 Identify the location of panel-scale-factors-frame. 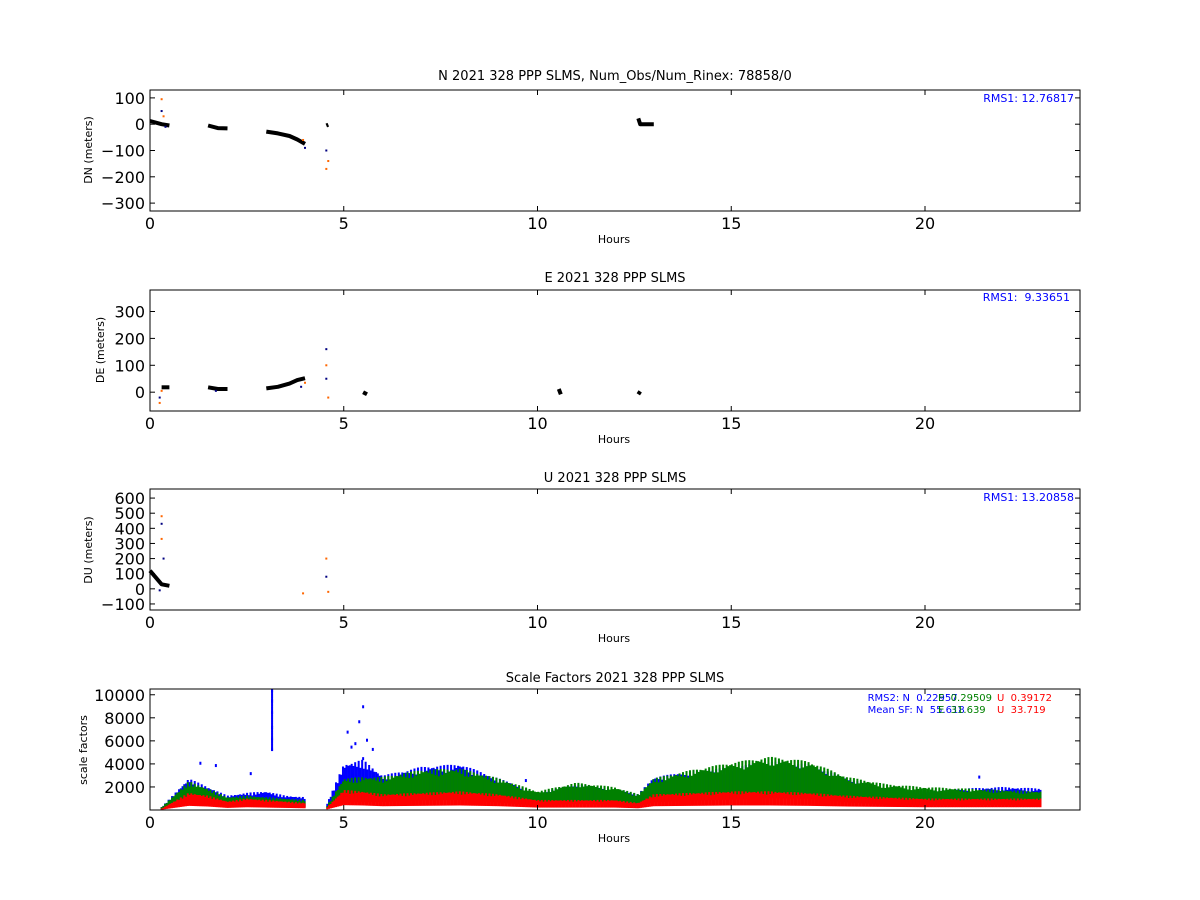
(615, 749).